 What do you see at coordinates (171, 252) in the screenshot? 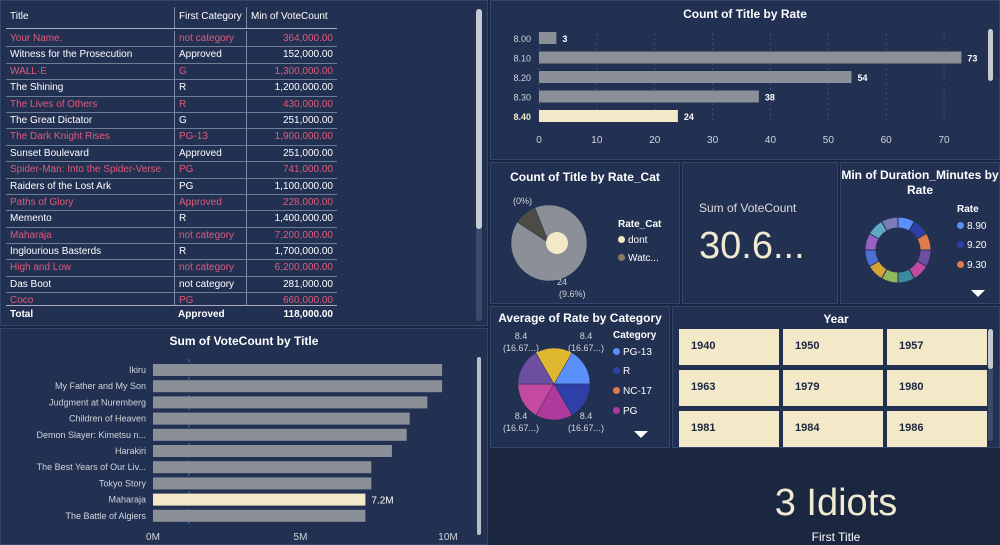
I see `table-row: Inglourious Basterds R 1,700,000.00` at bounding box center [171, 252].